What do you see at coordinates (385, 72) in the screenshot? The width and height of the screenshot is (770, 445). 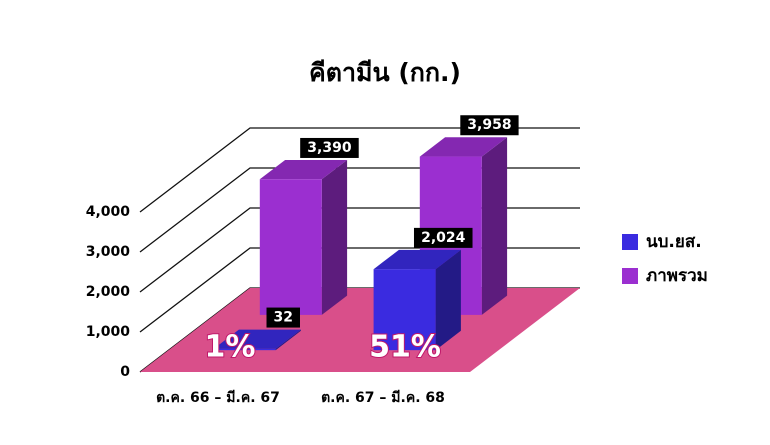 I see `chart-title: คีตามีน (กก.)` at bounding box center [385, 72].